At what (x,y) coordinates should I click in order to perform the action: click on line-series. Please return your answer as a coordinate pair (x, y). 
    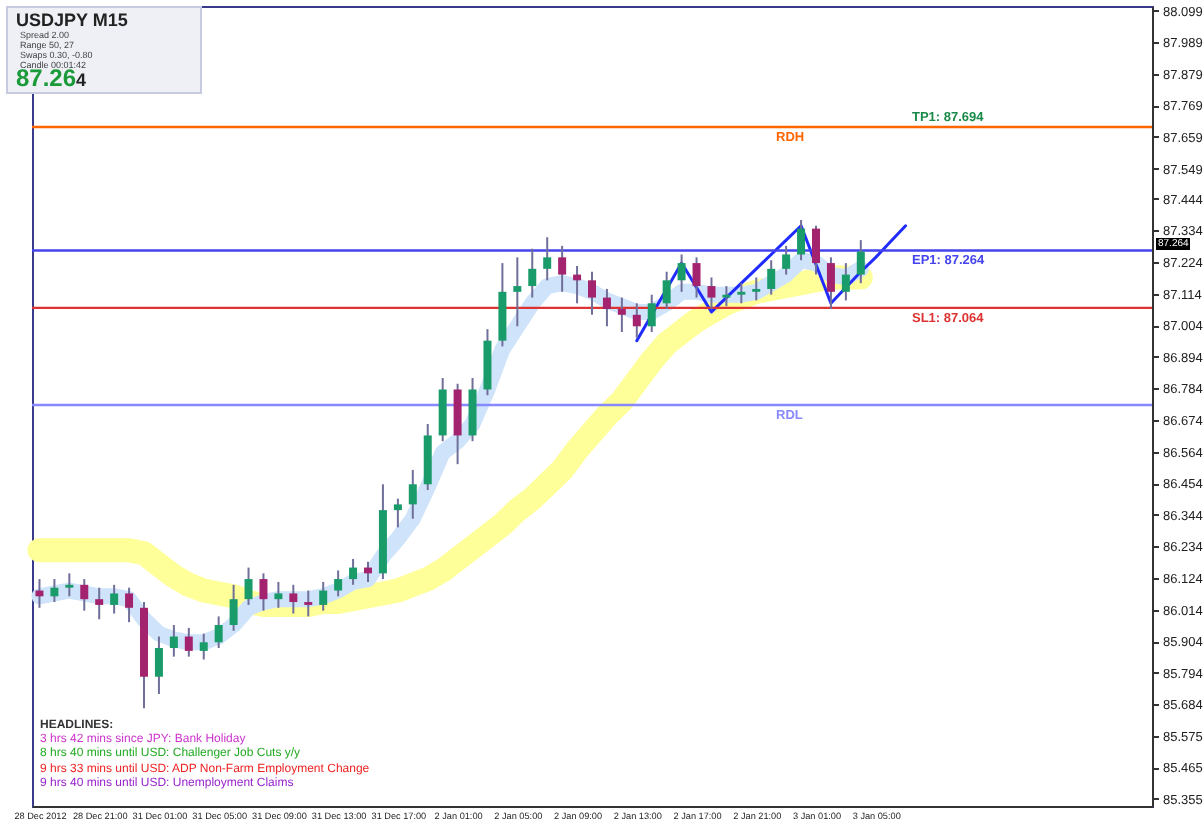
    Looking at the image, I should click on (771, 283).